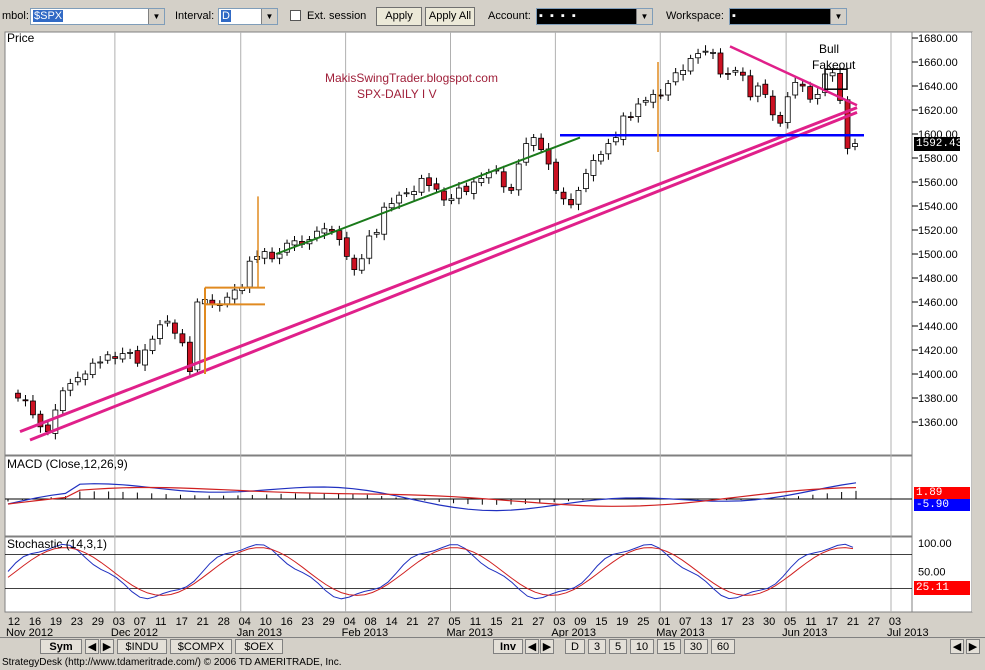 The height and width of the screenshot is (670, 985). I want to click on stoch-d-line, so click(430, 571).